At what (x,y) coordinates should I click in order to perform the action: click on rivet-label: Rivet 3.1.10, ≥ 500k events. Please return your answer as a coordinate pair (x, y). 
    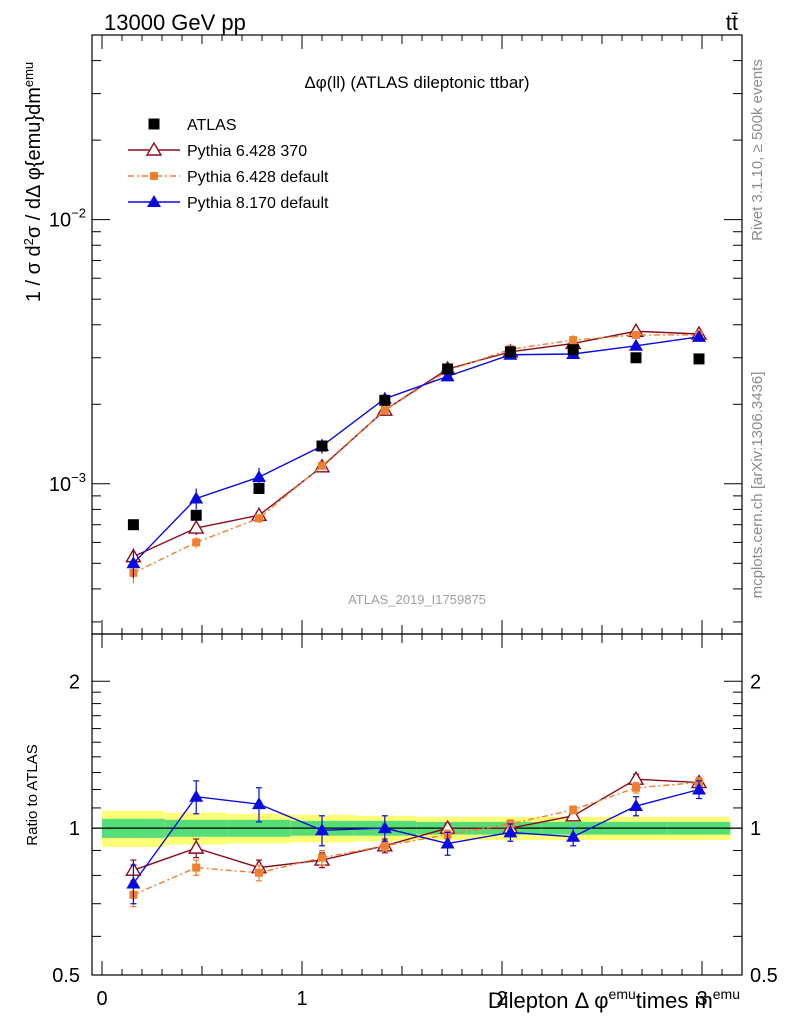
    Looking at the image, I should click on (757, 150).